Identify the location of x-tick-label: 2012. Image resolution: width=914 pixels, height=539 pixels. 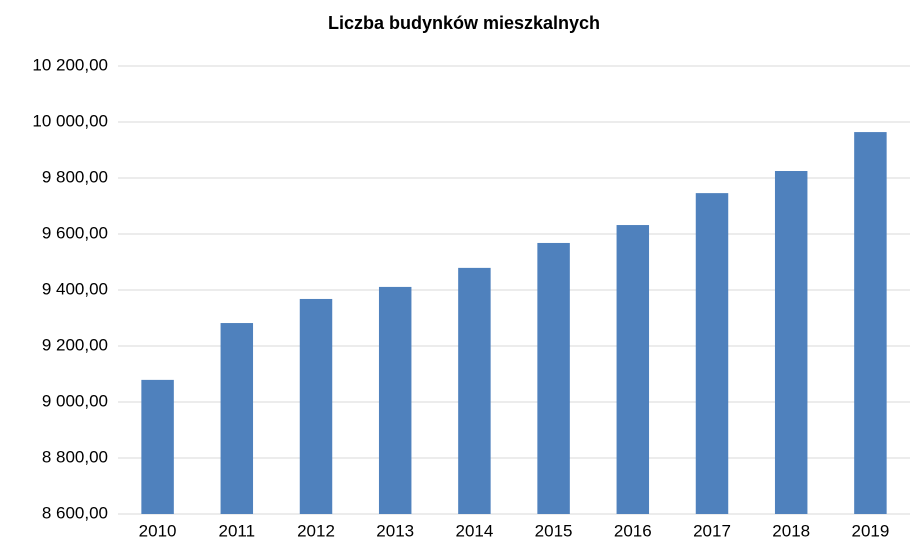
(316, 530).